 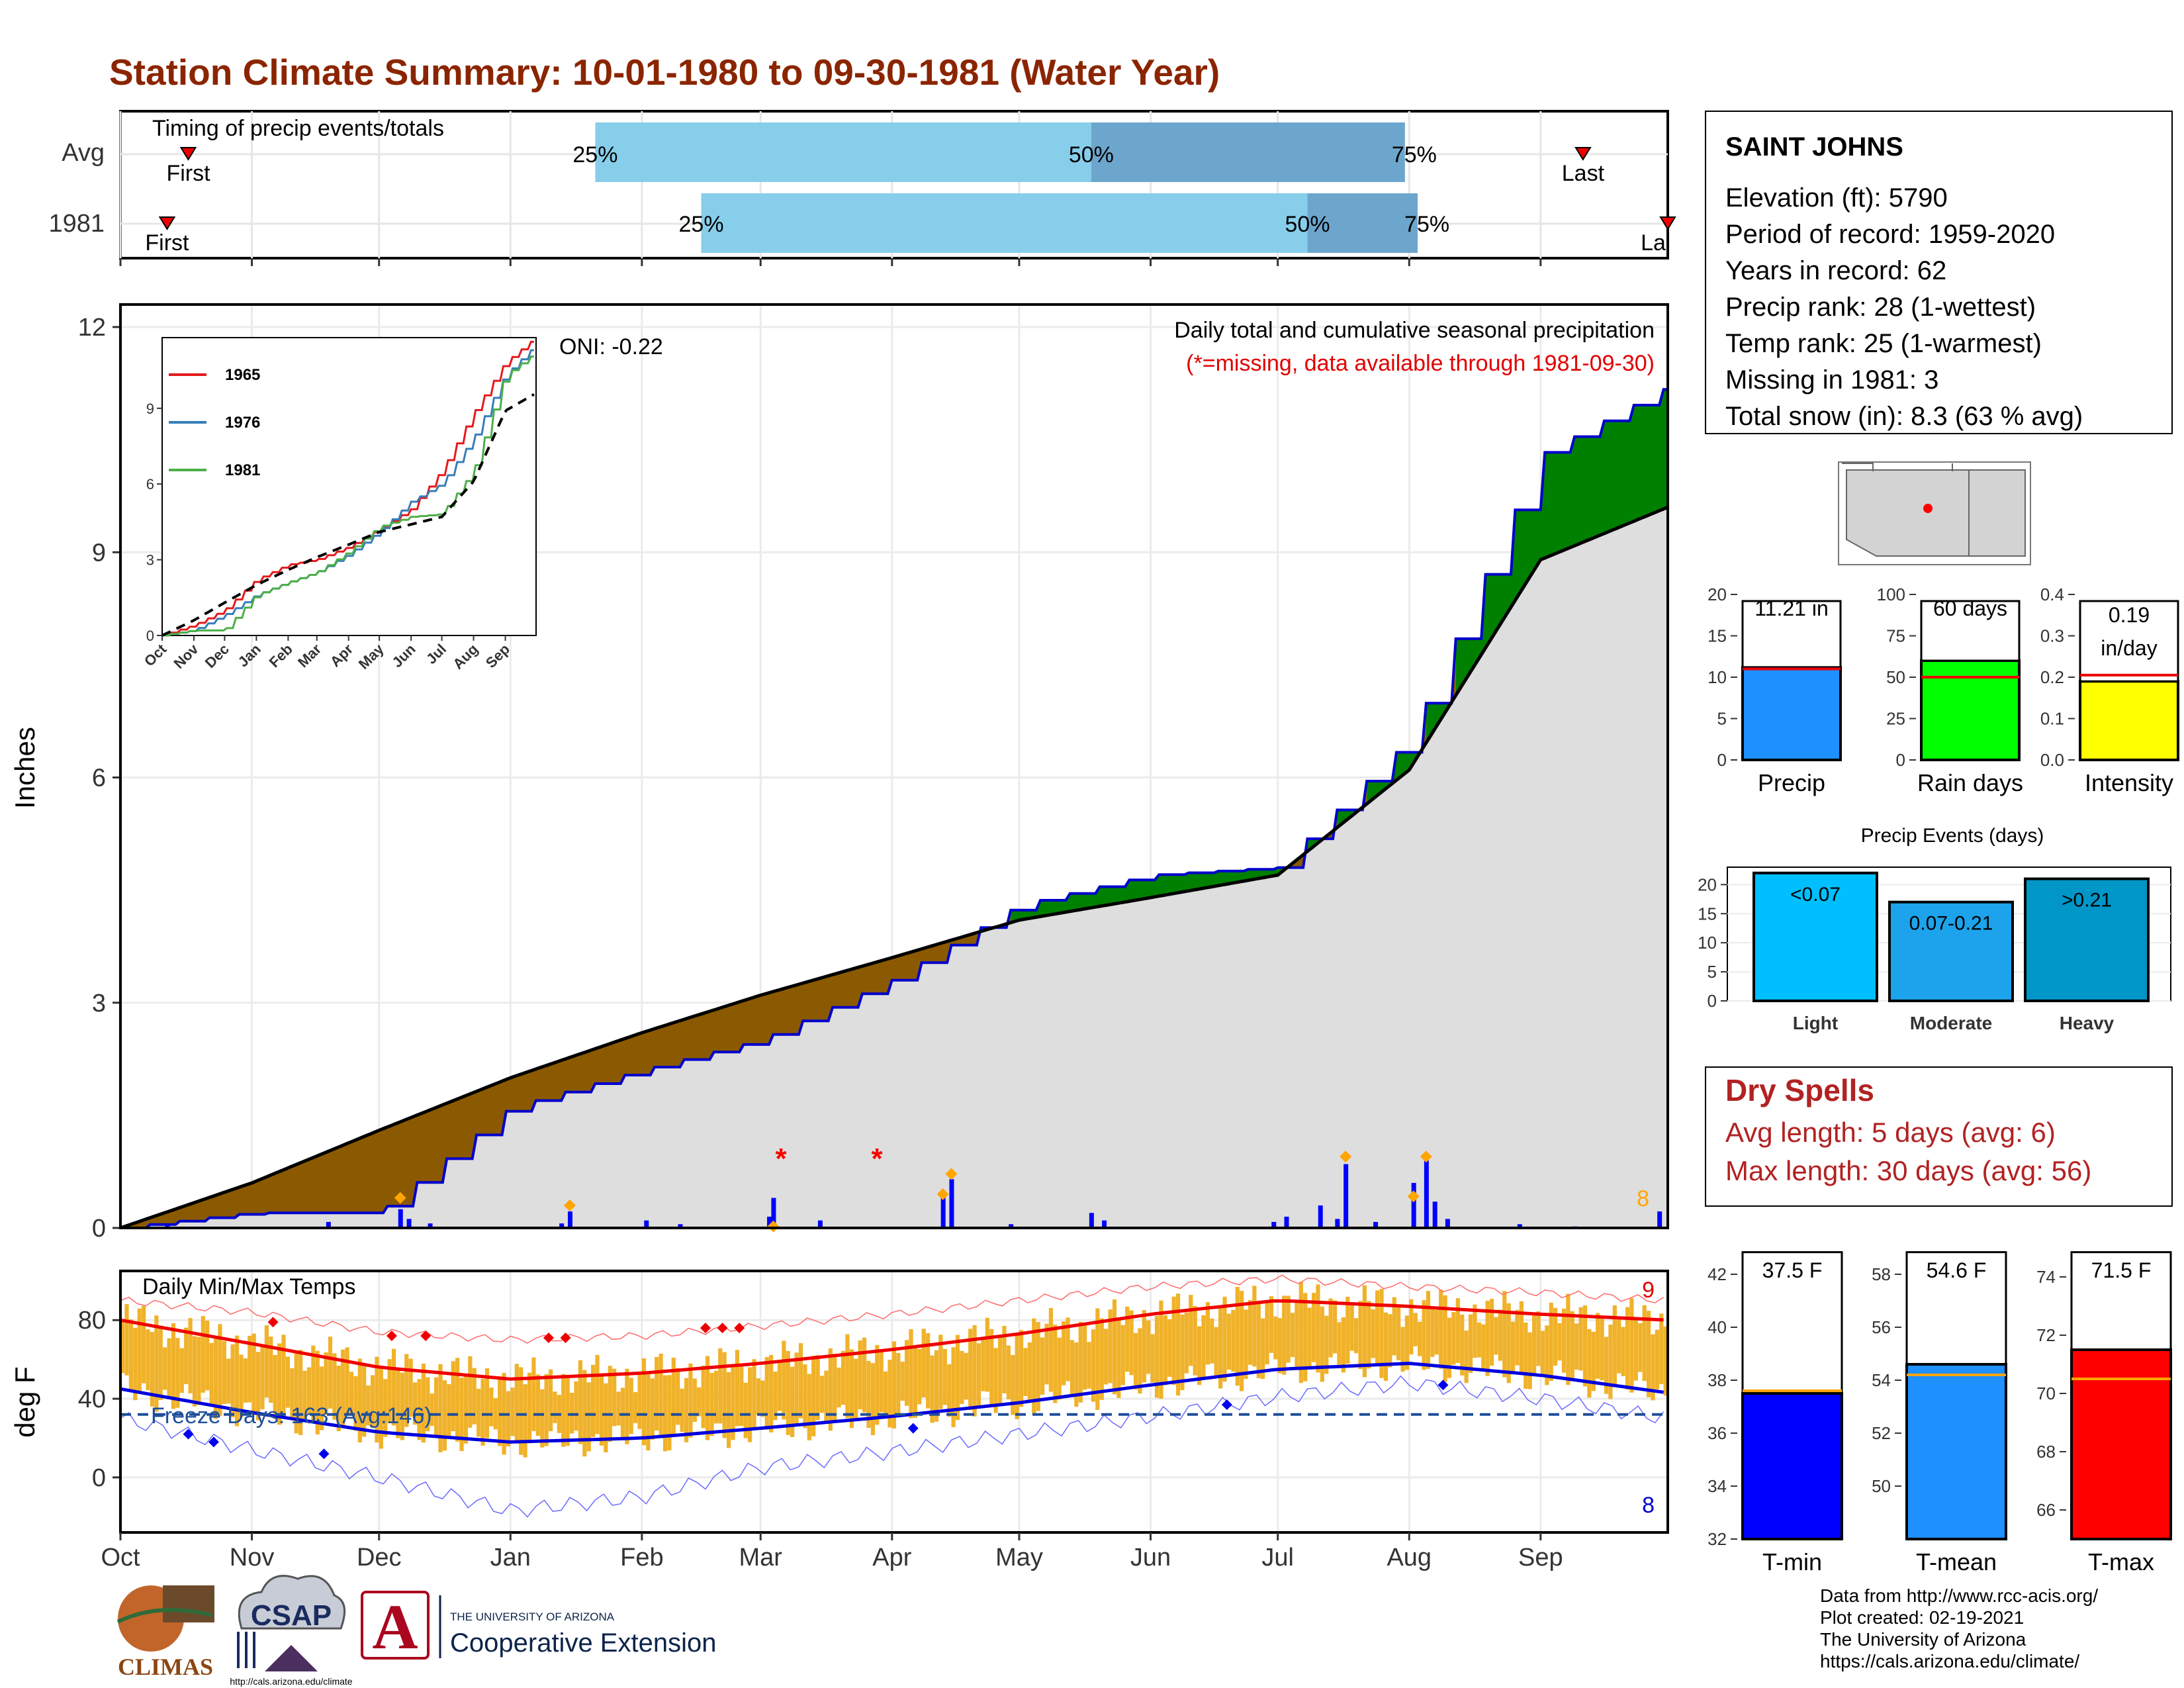 What do you see at coordinates (1908, 1170) in the screenshot?
I see `dry-spells-max: Max length: 30 days (avg: 56)` at bounding box center [1908, 1170].